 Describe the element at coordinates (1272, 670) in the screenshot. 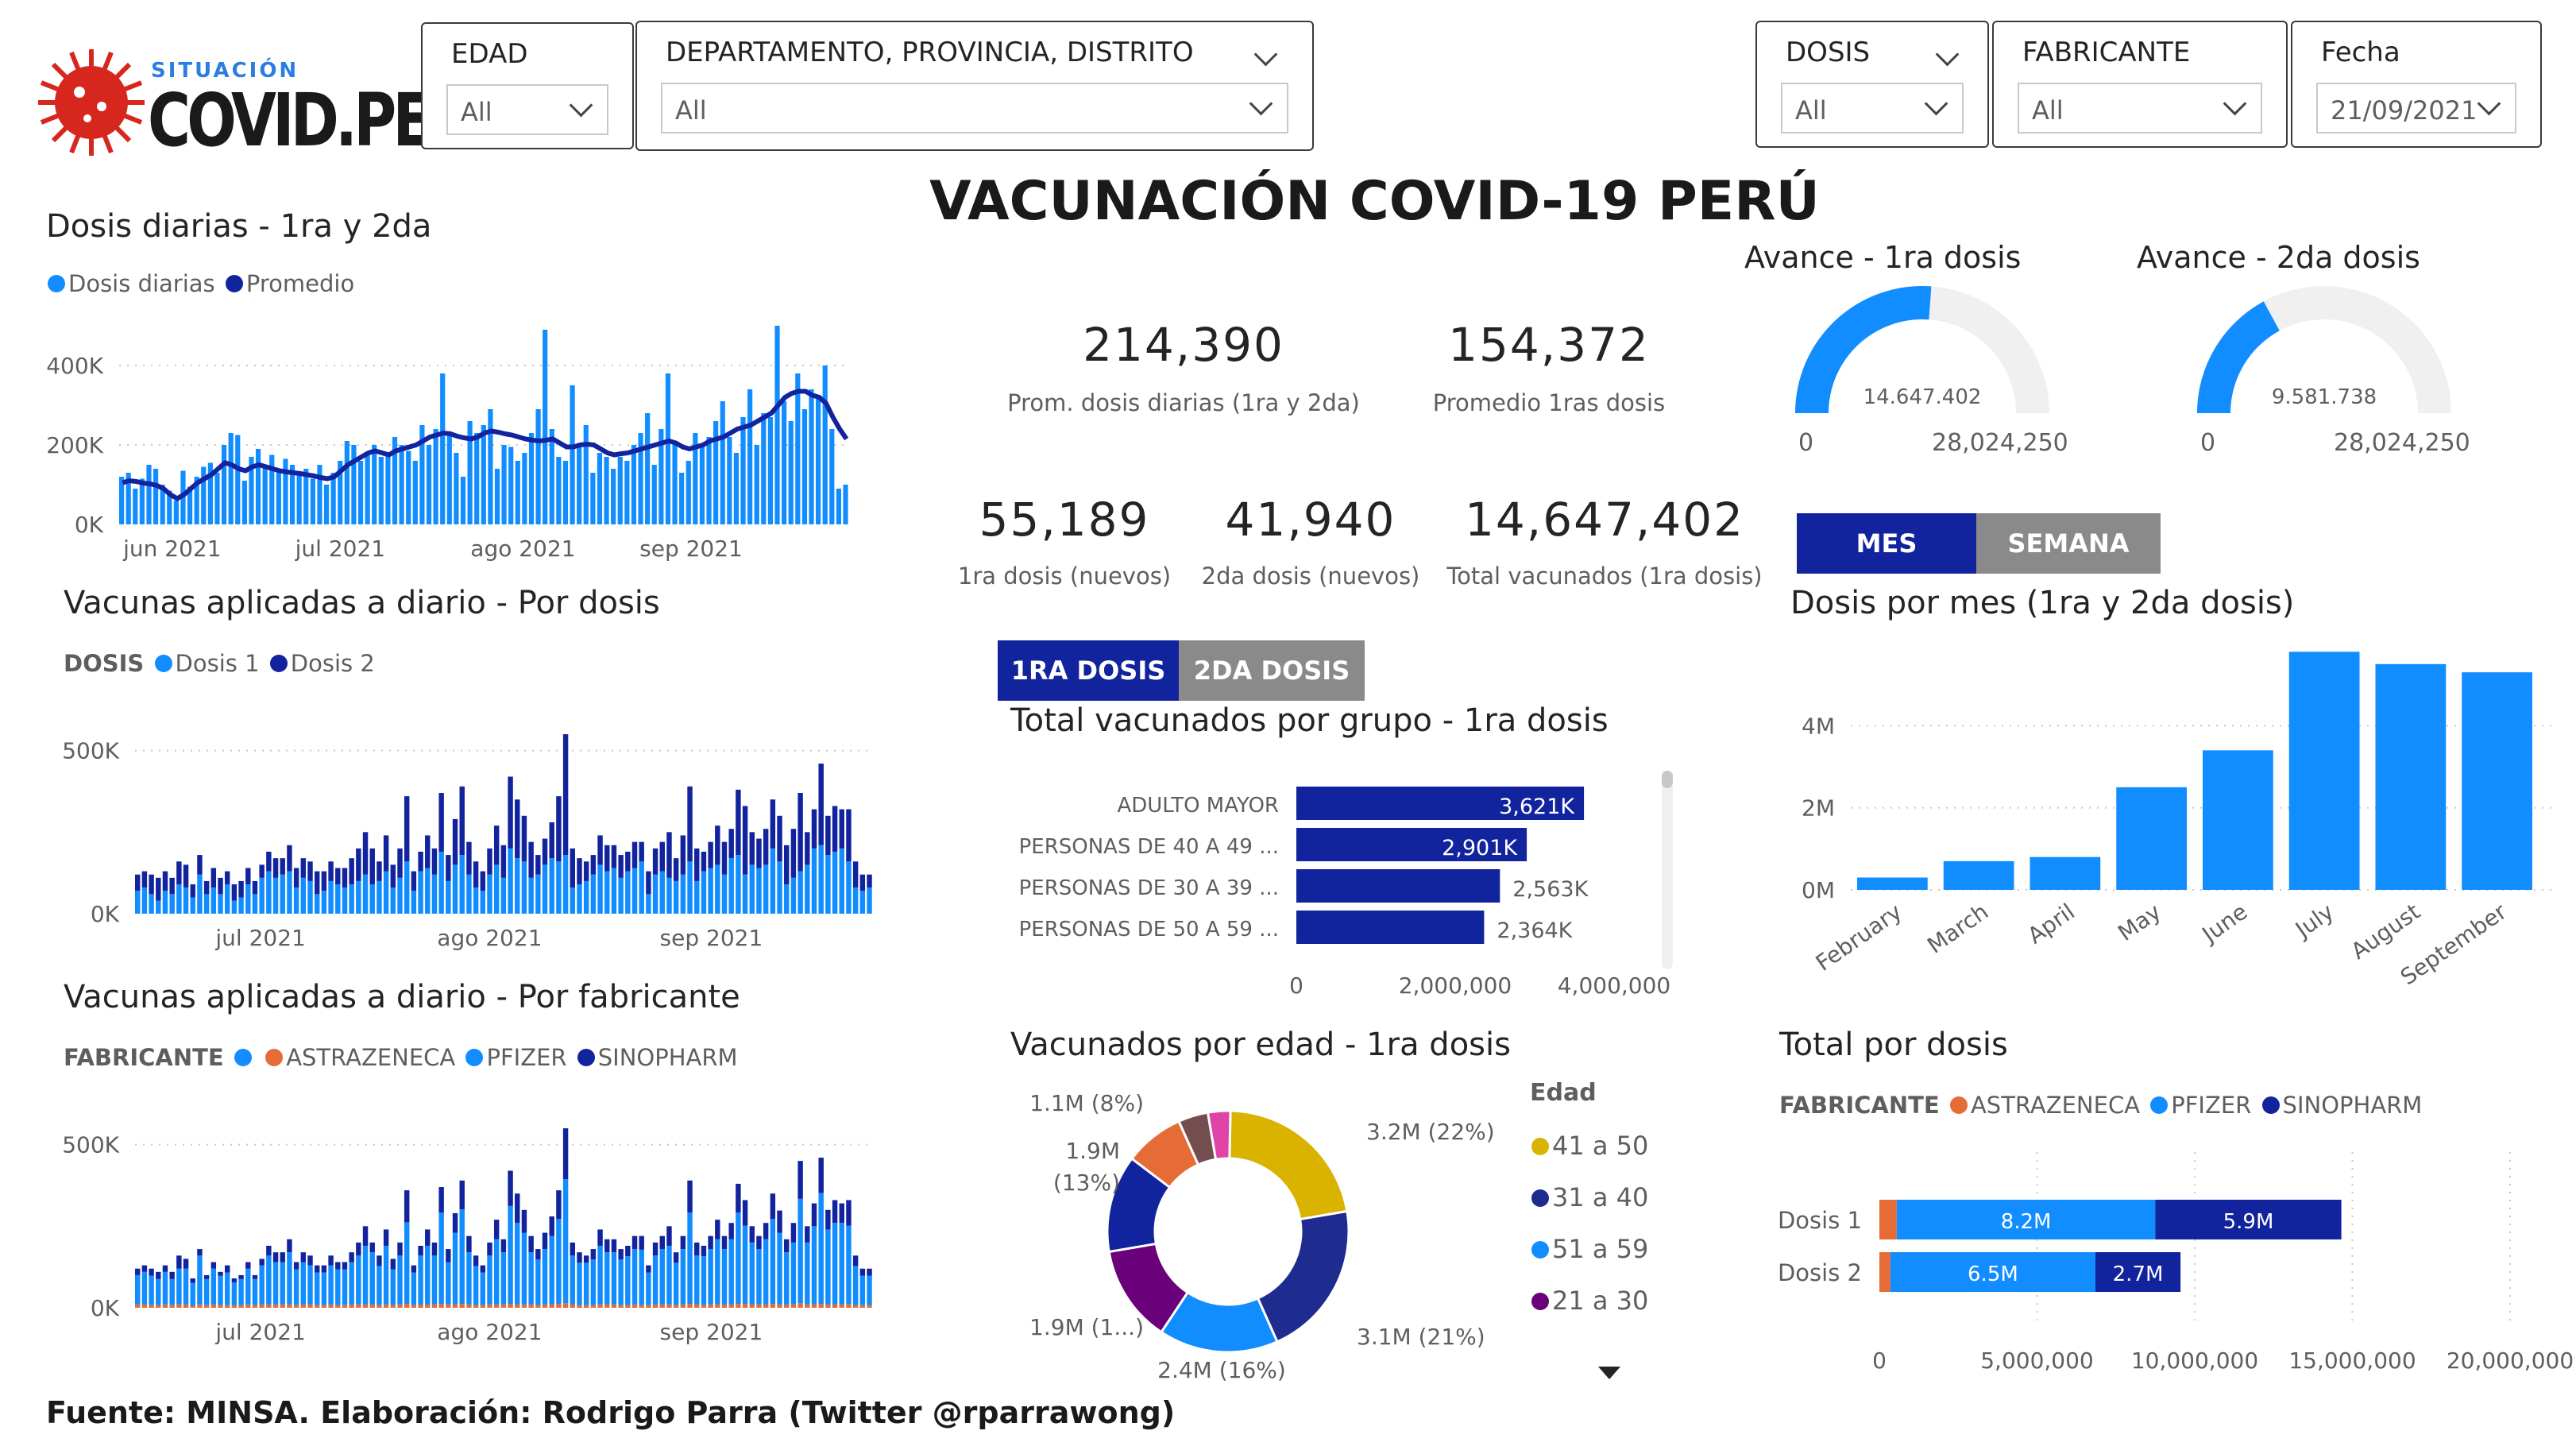

I see `tab-2da-dosis: 2DA DOSIS` at that location.